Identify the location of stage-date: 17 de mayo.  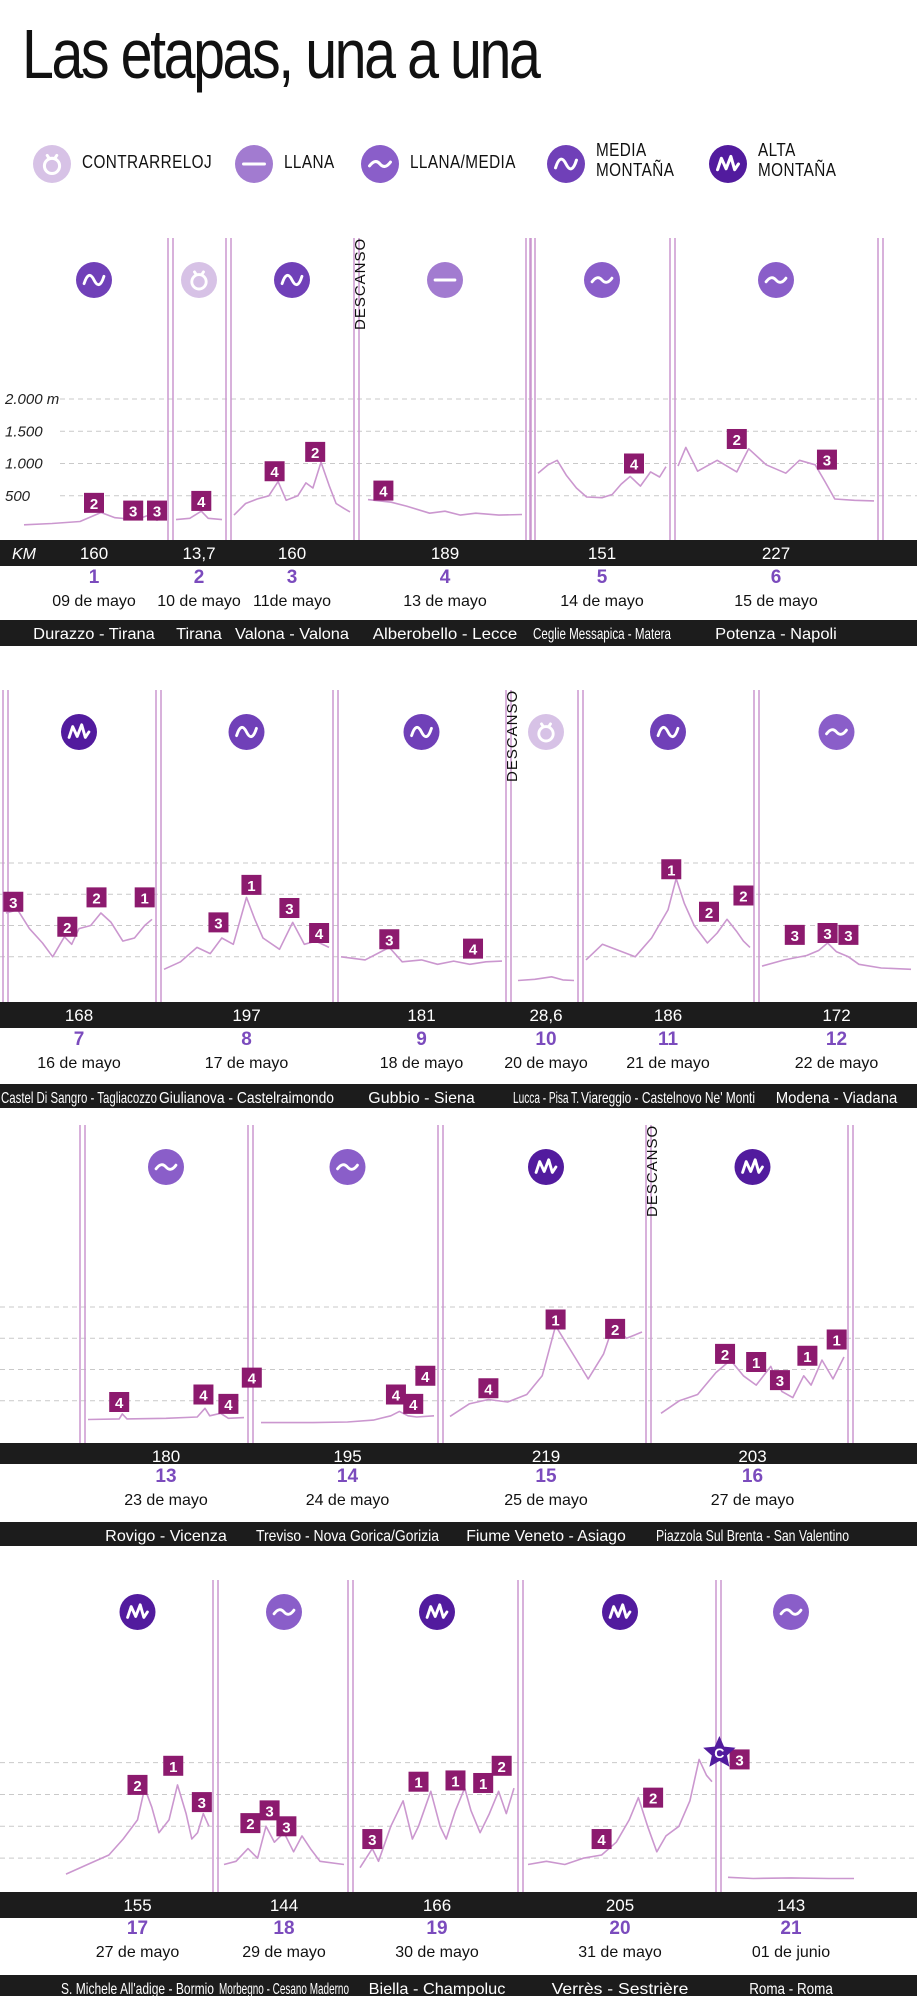
(247, 1063).